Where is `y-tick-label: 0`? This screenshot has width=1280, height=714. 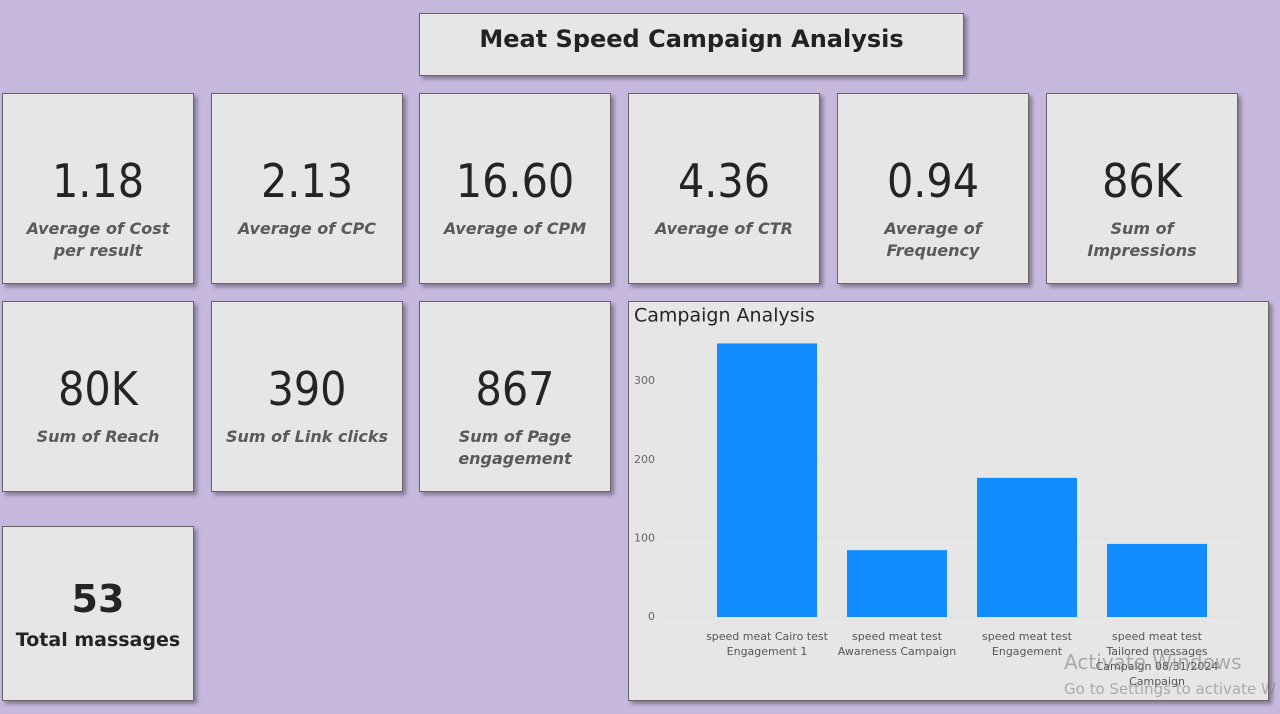 y-tick-label: 0 is located at coordinates (651, 616).